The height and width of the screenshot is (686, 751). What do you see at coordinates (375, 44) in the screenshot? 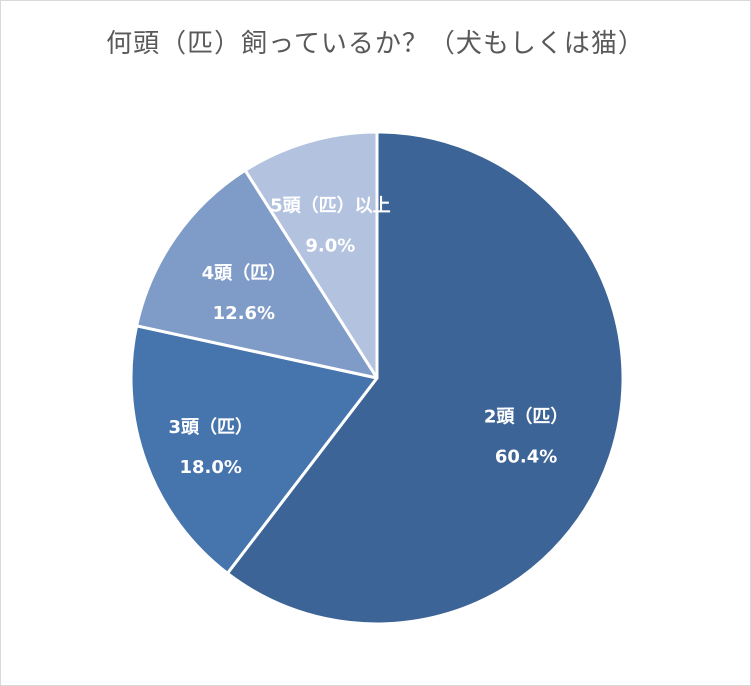
I see `chart-title: 何頭（匹）飼っているか？（犬もしくは猫）` at bounding box center [375, 44].